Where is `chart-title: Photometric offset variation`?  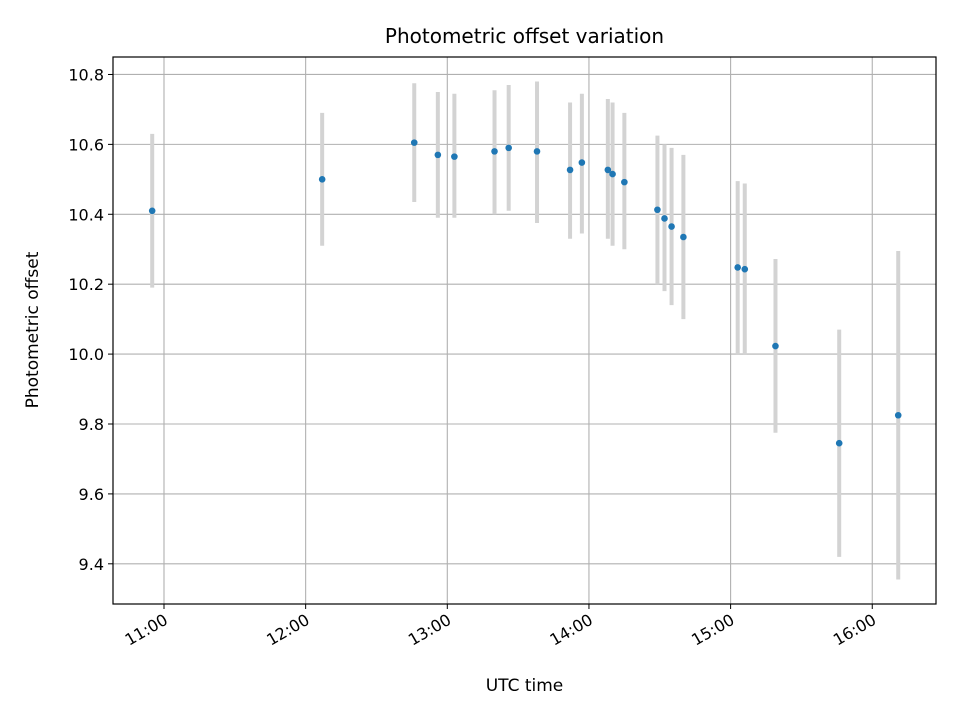
chart-title: Photometric offset variation is located at coordinates (524, 36).